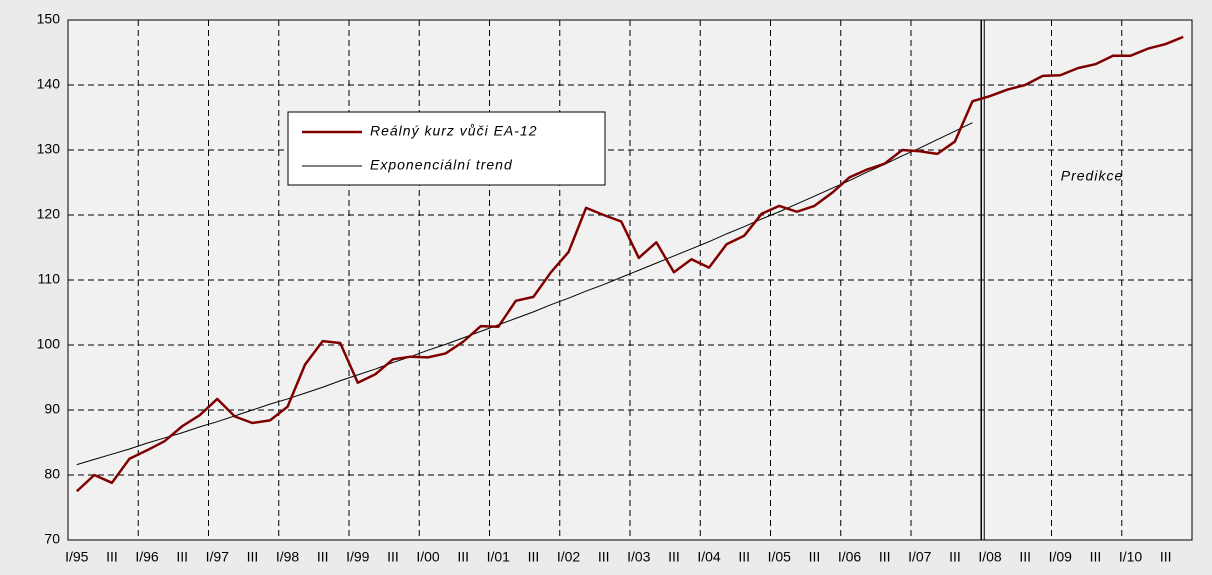  Describe the element at coordinates (920, 557) in the screenshot. I see `x-tick-label: I/07` at that location.